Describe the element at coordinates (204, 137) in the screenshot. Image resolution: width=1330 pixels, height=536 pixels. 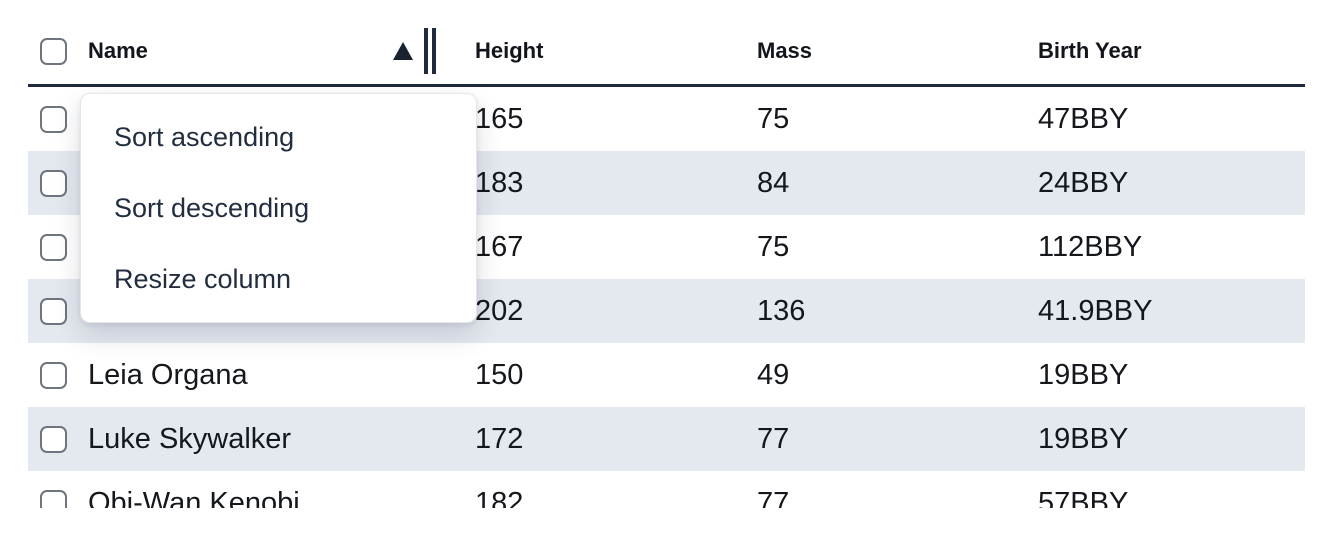
I see `menu-item-sort-ascending: Sort ascending` at that location.